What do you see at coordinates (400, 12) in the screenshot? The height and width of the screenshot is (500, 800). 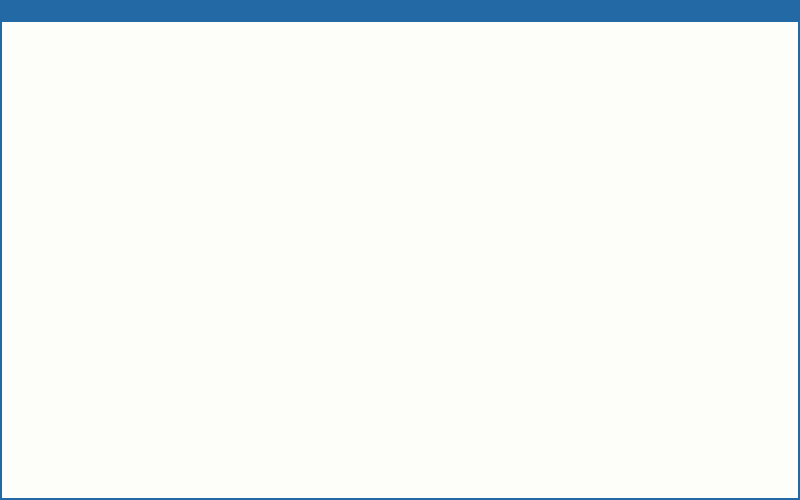 I see `title-bar` at bounding box center [400, 12].